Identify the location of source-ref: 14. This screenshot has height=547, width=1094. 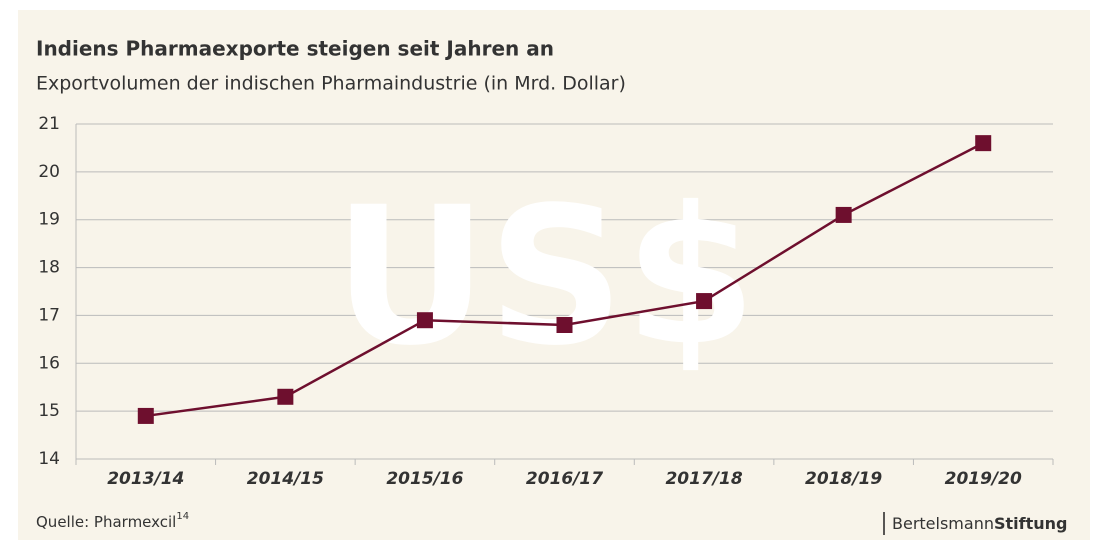
(182, 516).